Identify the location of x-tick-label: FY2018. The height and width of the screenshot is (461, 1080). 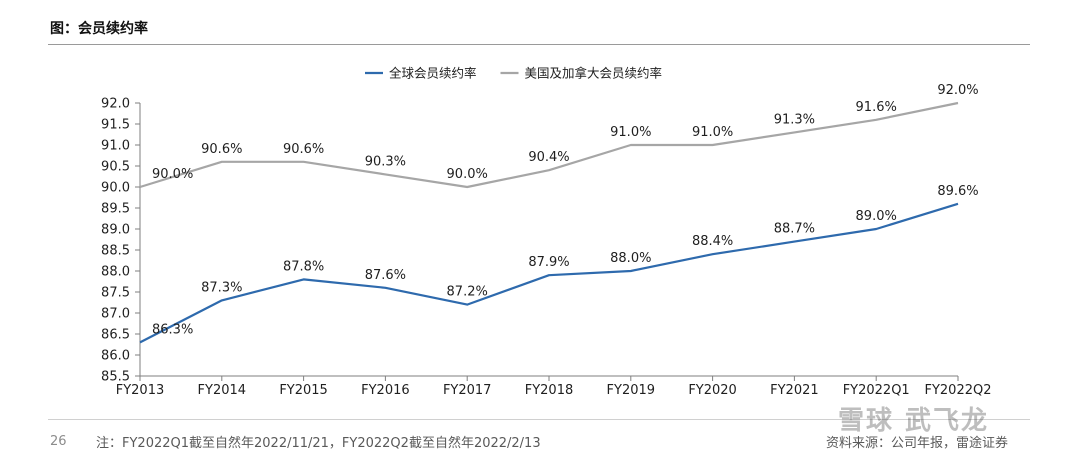
(549, 390).